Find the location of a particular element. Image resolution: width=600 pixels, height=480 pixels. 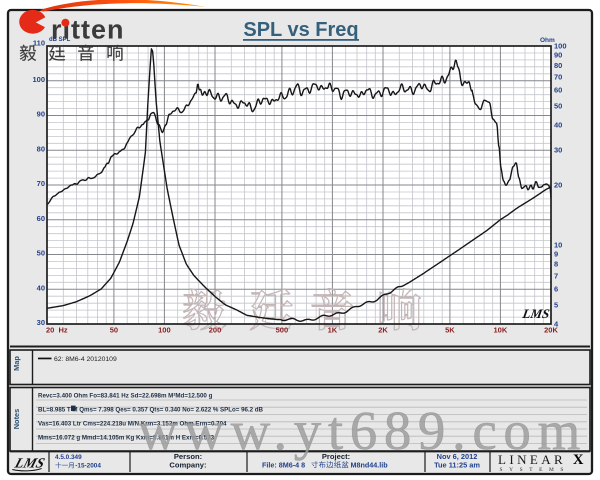

svg-text: 20 Hz is located at coordinates (57, 329).